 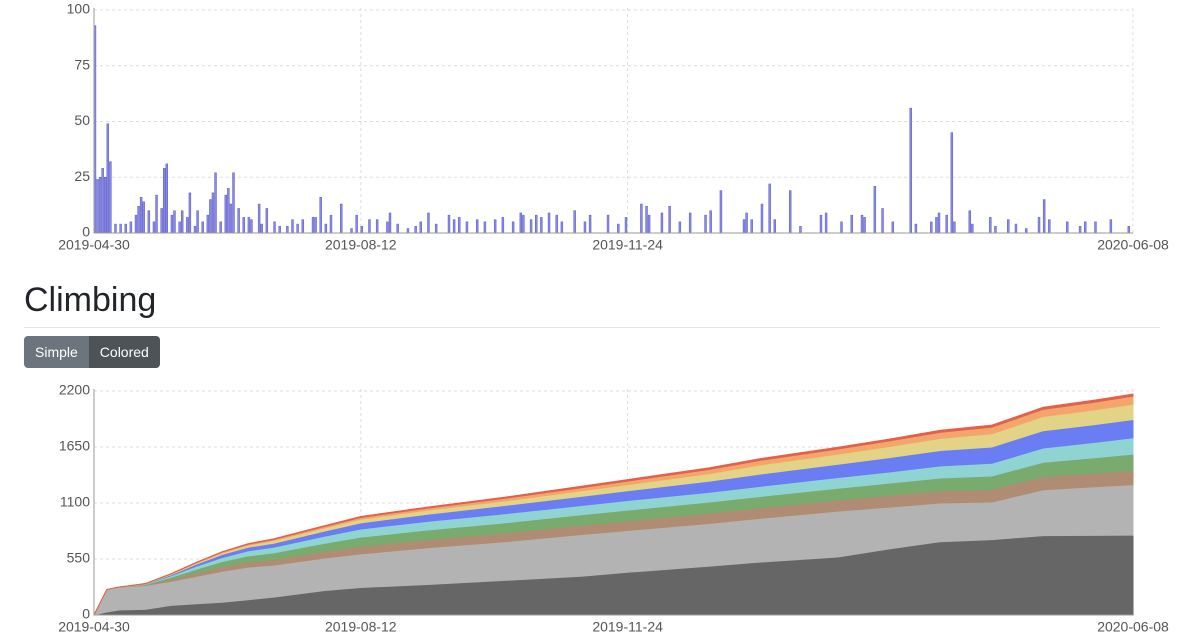 I want to click on y-tick-label: 1650, so click(x=74, y=446).